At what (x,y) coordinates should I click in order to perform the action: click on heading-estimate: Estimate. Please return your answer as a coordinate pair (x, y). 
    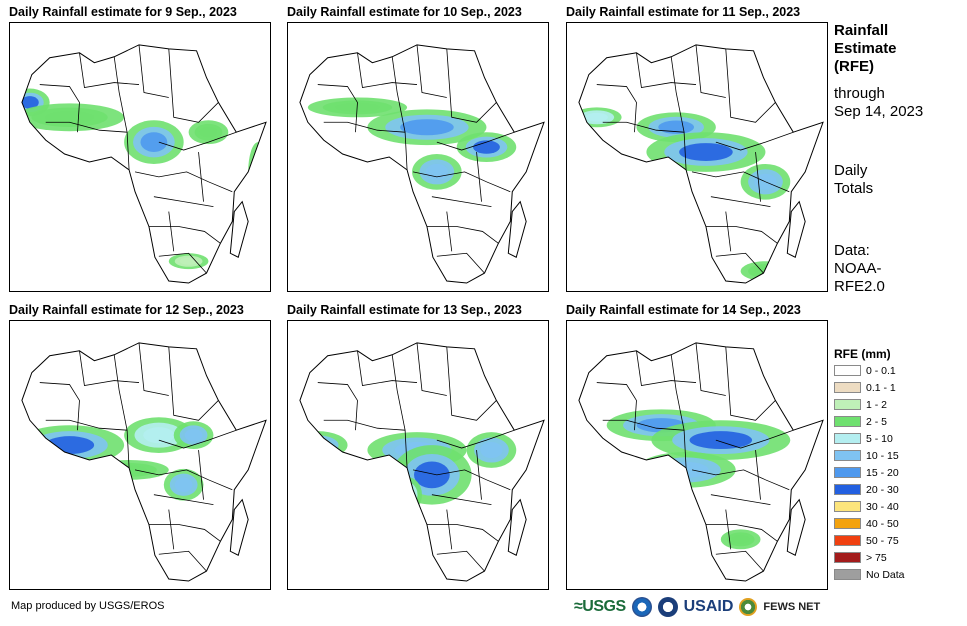
    Looking at the image, I should click on (865, 48).